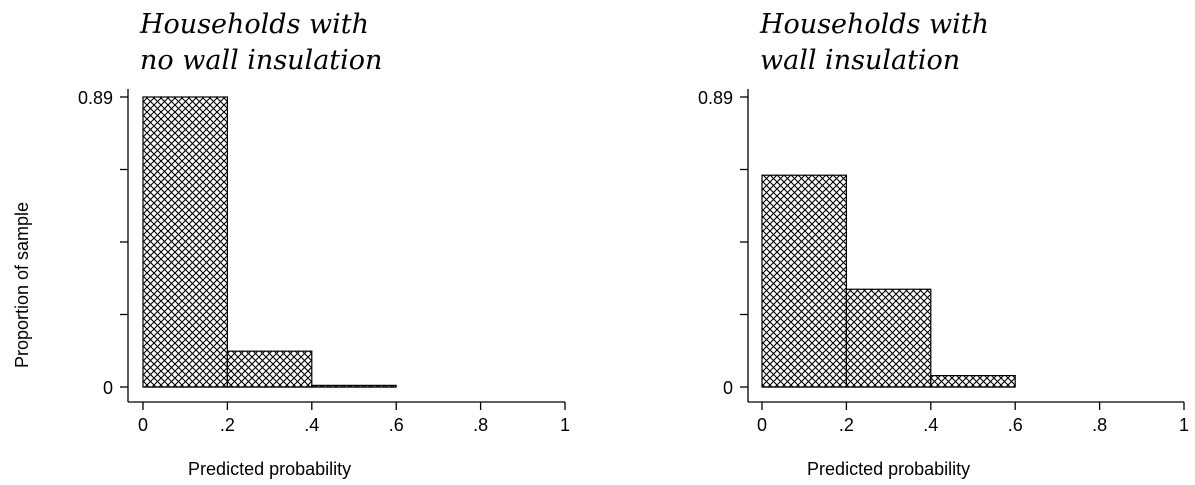 This screenshot has height=485, width=1195. Describe the element at coordinates (261, 60) in the screenshot. I see `chart-title-line: no wall insulation` at that location.